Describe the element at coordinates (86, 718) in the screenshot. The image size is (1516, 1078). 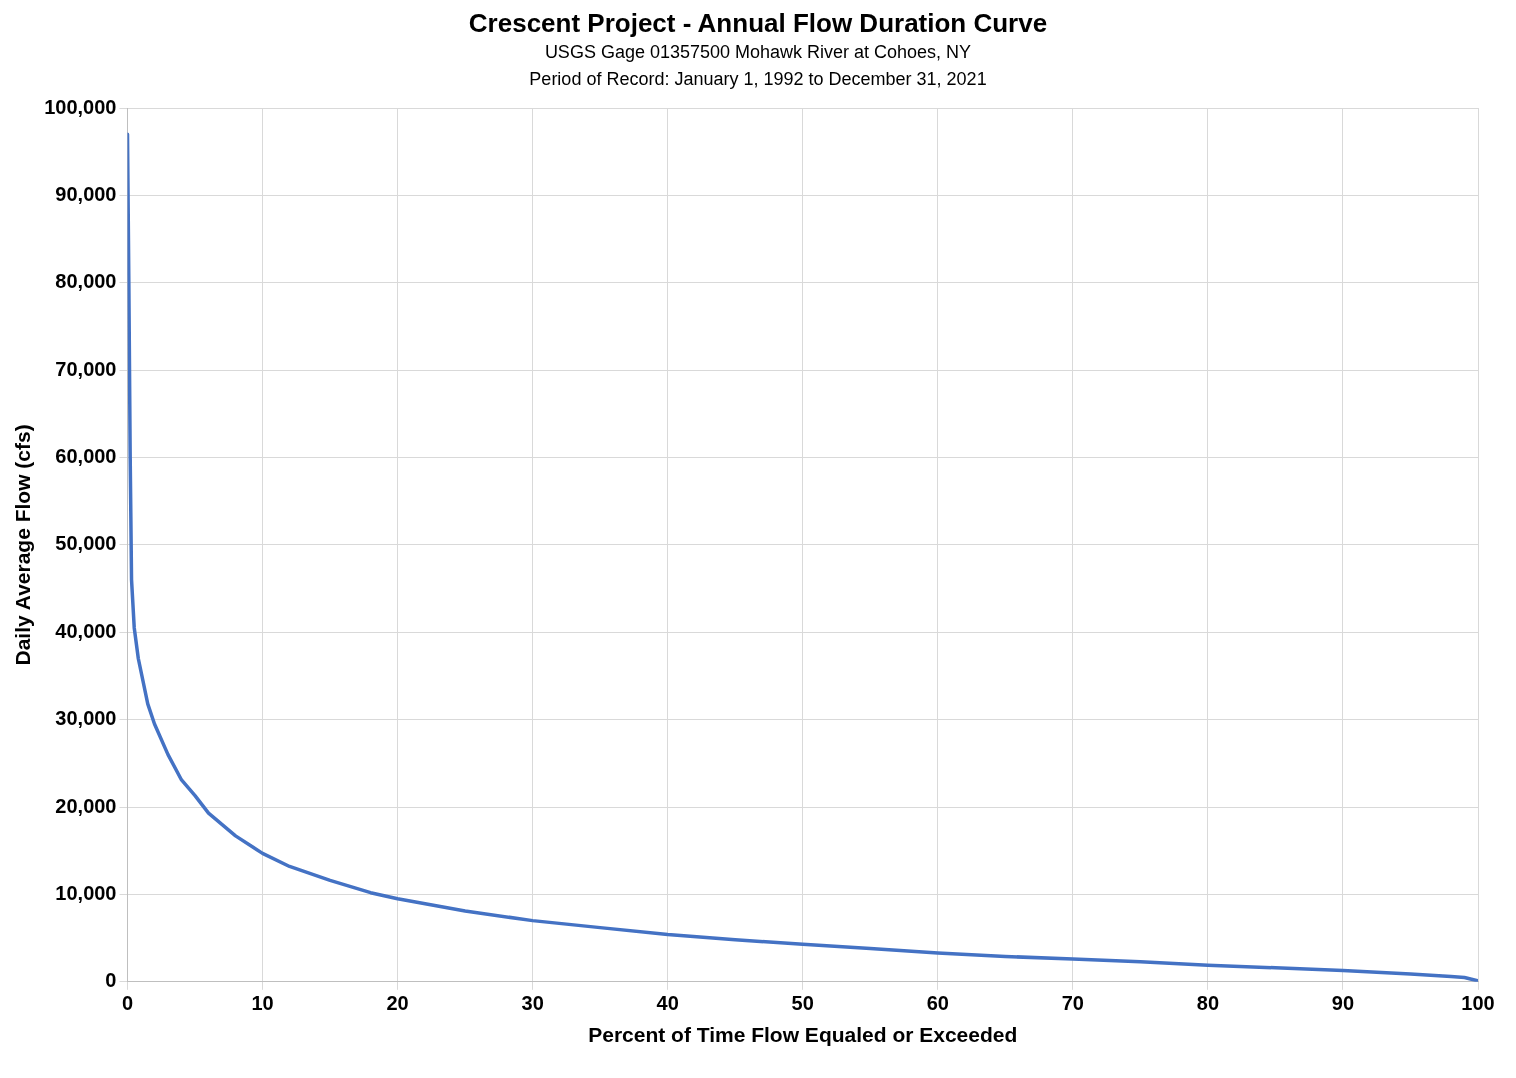
I see `y-tick-label: 30,000` at that location.